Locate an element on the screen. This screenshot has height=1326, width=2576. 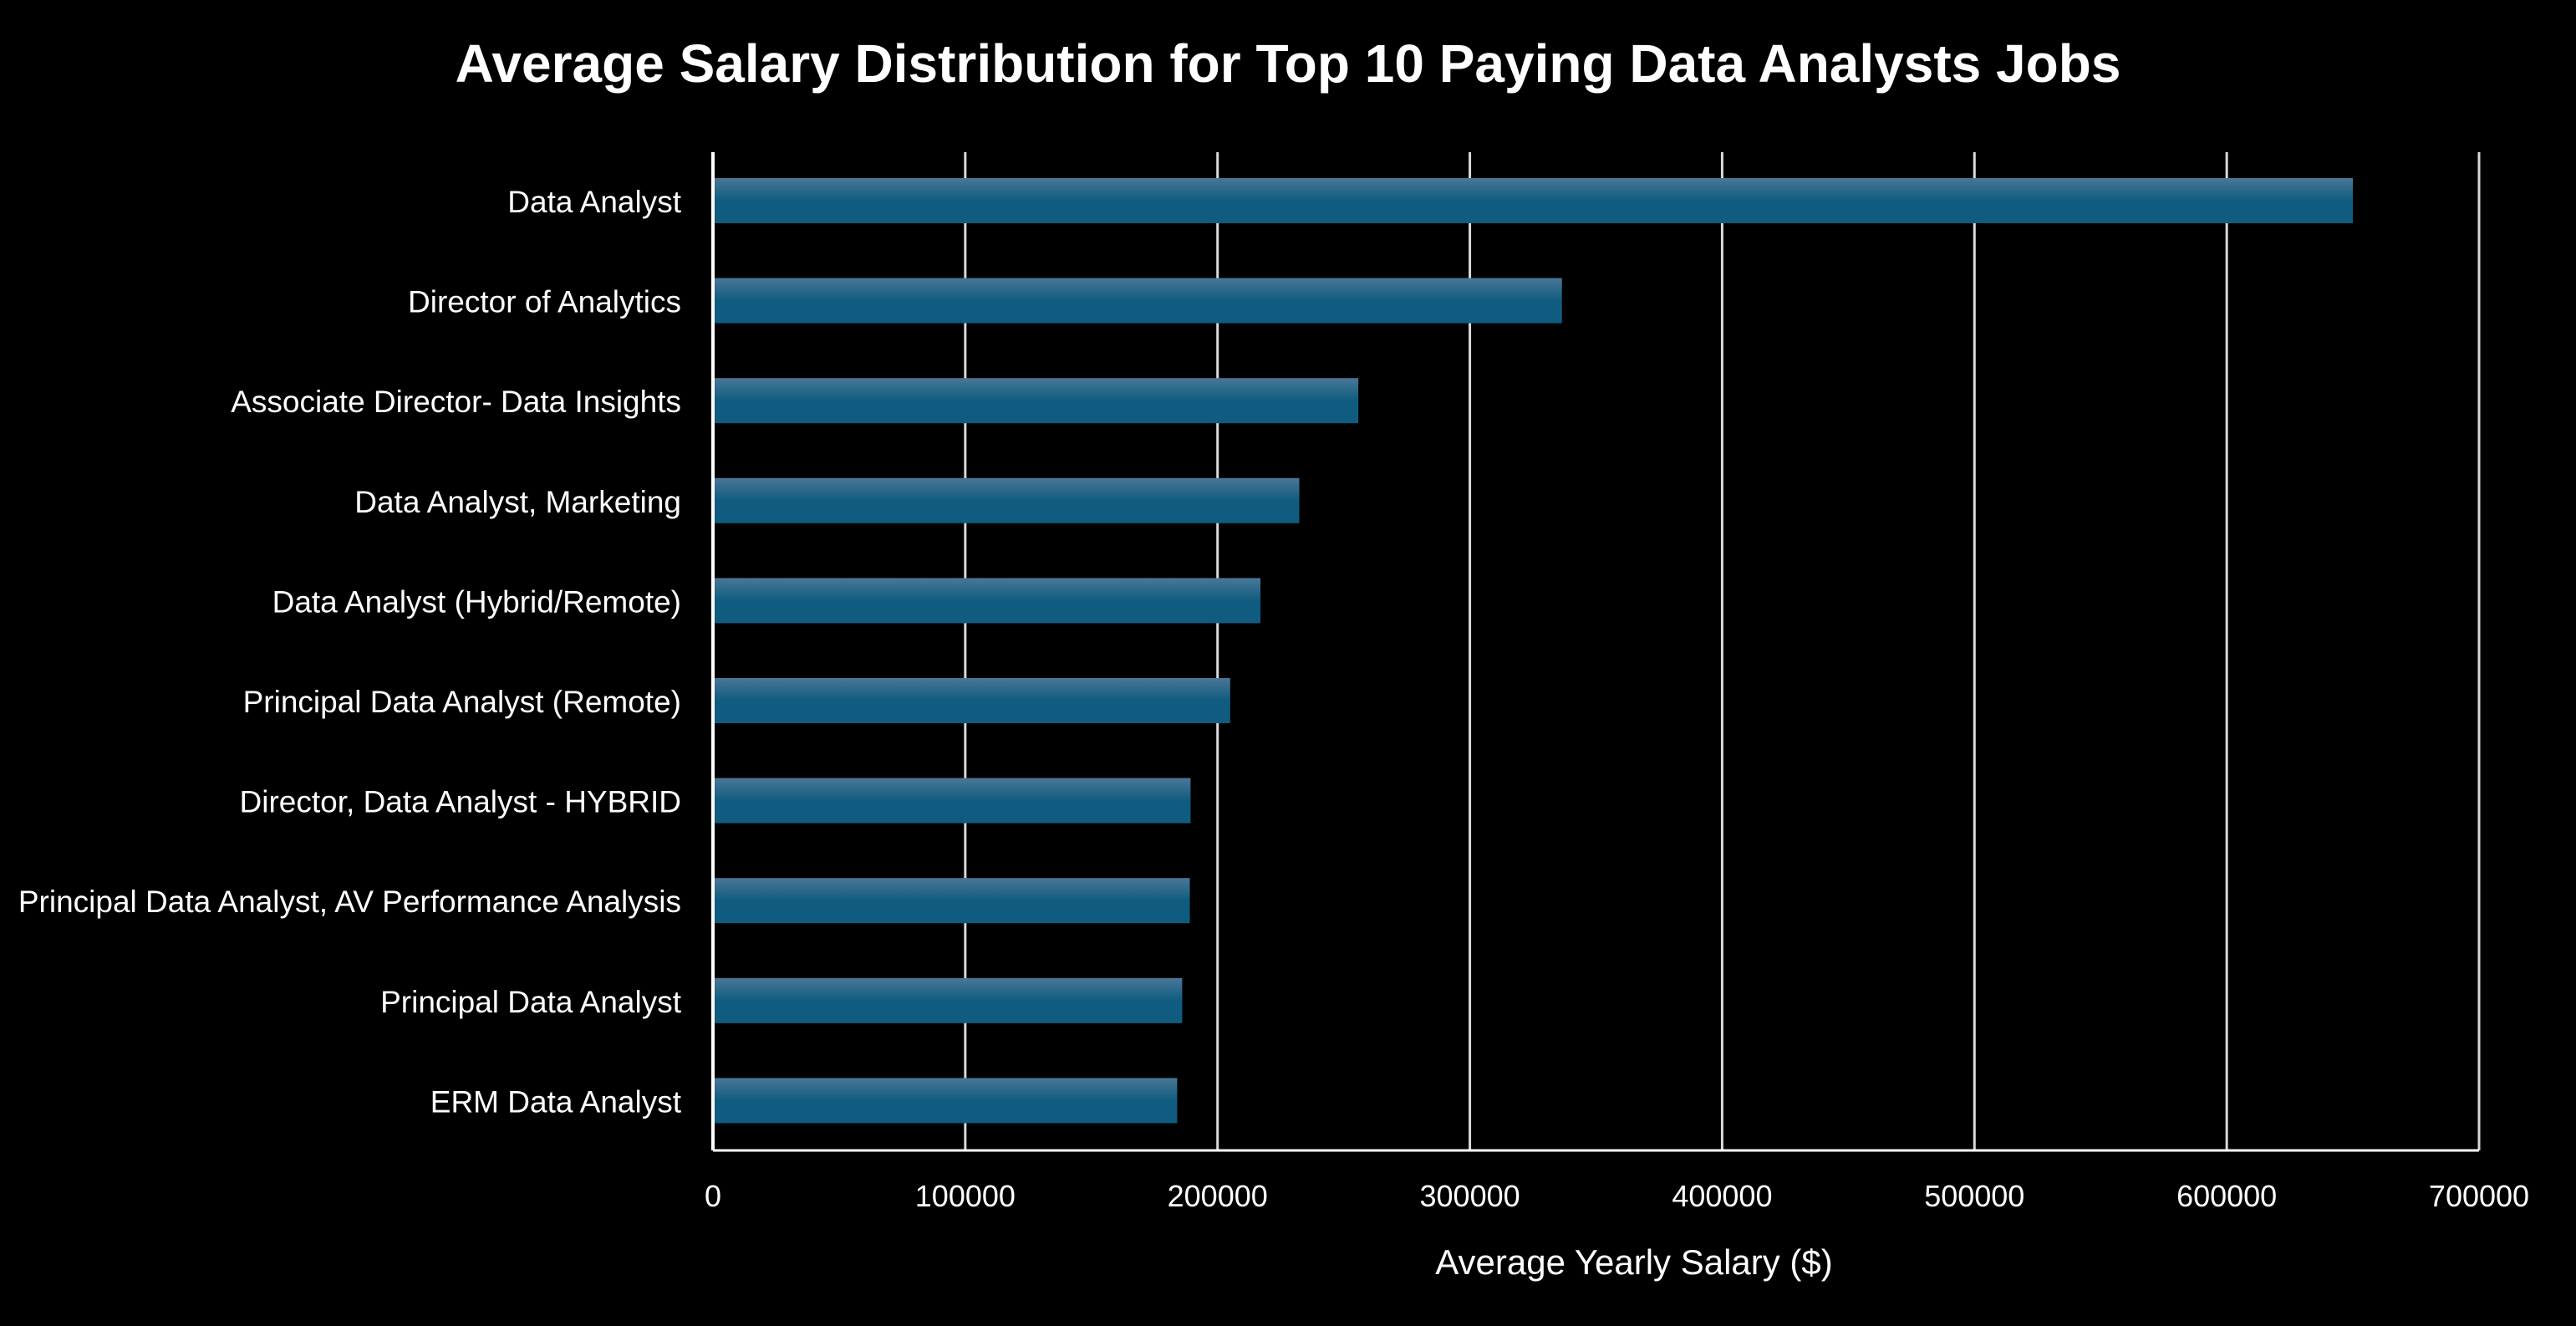
category-label: Data Analyst (Hybrid/Remote) is located at coordinates (476, 601).